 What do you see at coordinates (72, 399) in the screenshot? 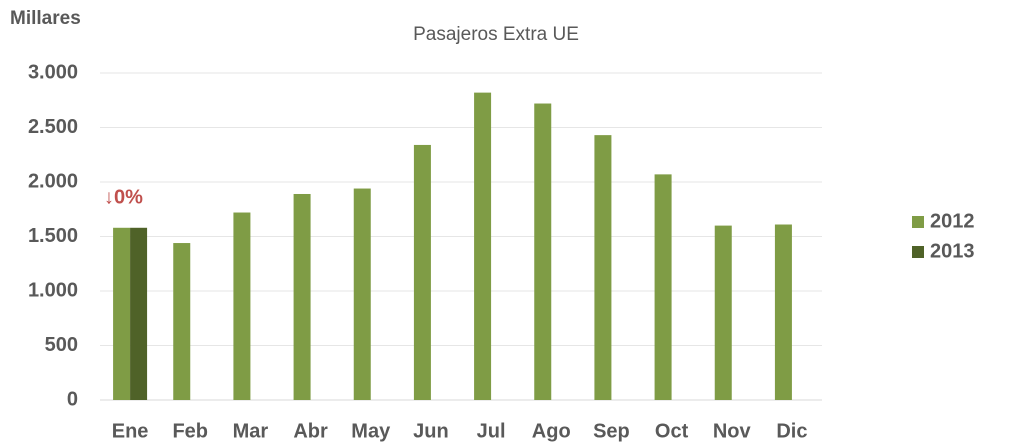
I see `y-tick-label: 0` at bounding box center [72, 399].